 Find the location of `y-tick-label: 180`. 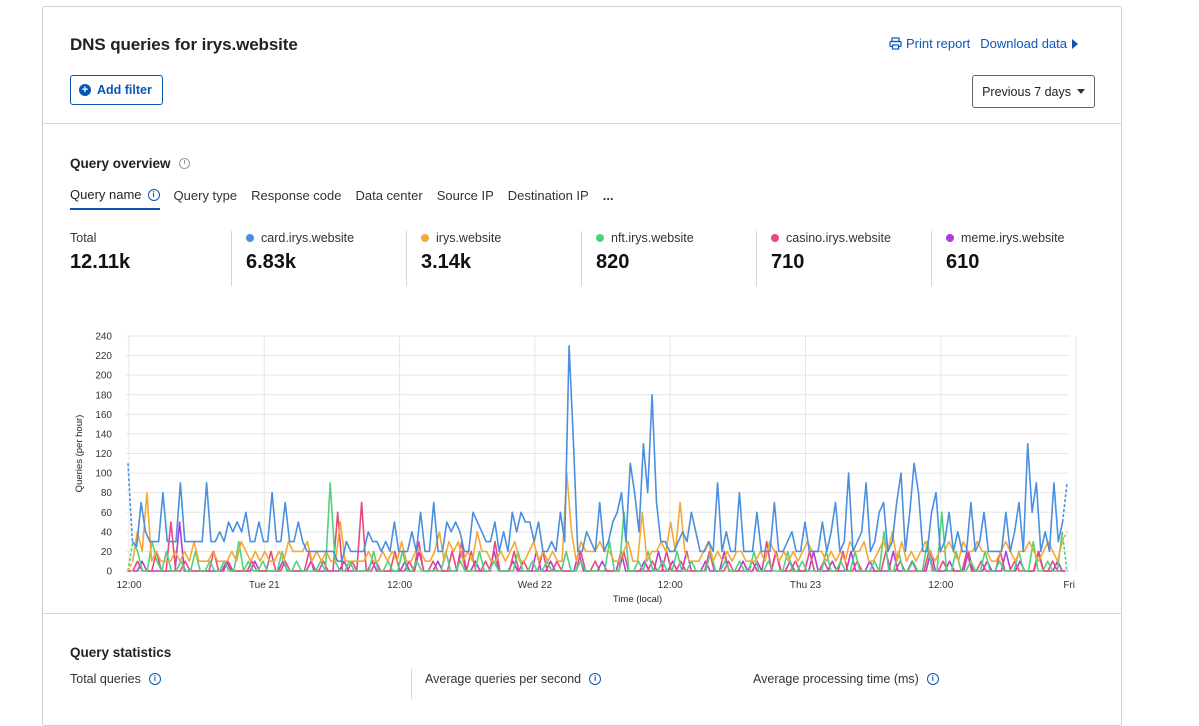

y-tick-label: 180 is located at coordinates (103, 395).